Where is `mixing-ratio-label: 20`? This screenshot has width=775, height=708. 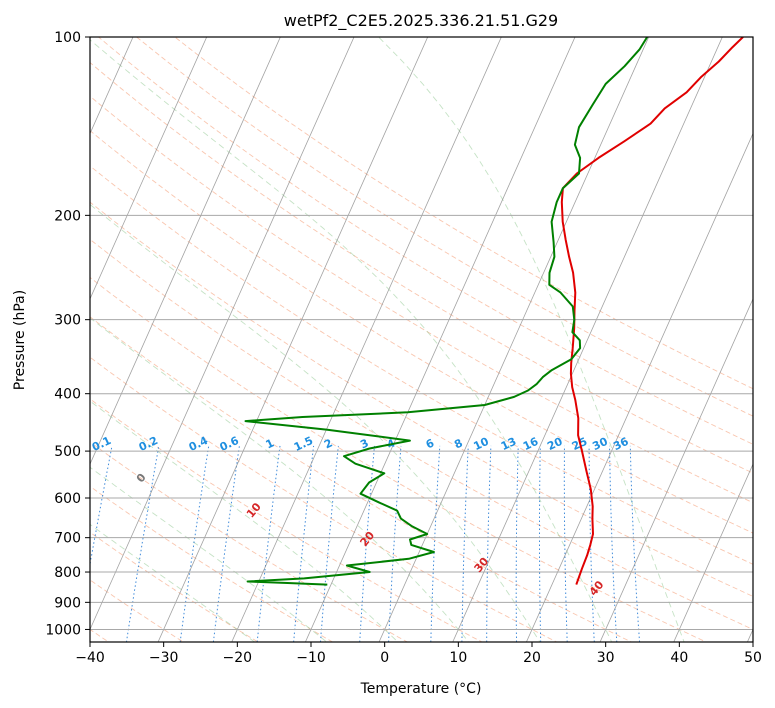 mixing-ratio-label: 20 is located at coordinates (555, 444).